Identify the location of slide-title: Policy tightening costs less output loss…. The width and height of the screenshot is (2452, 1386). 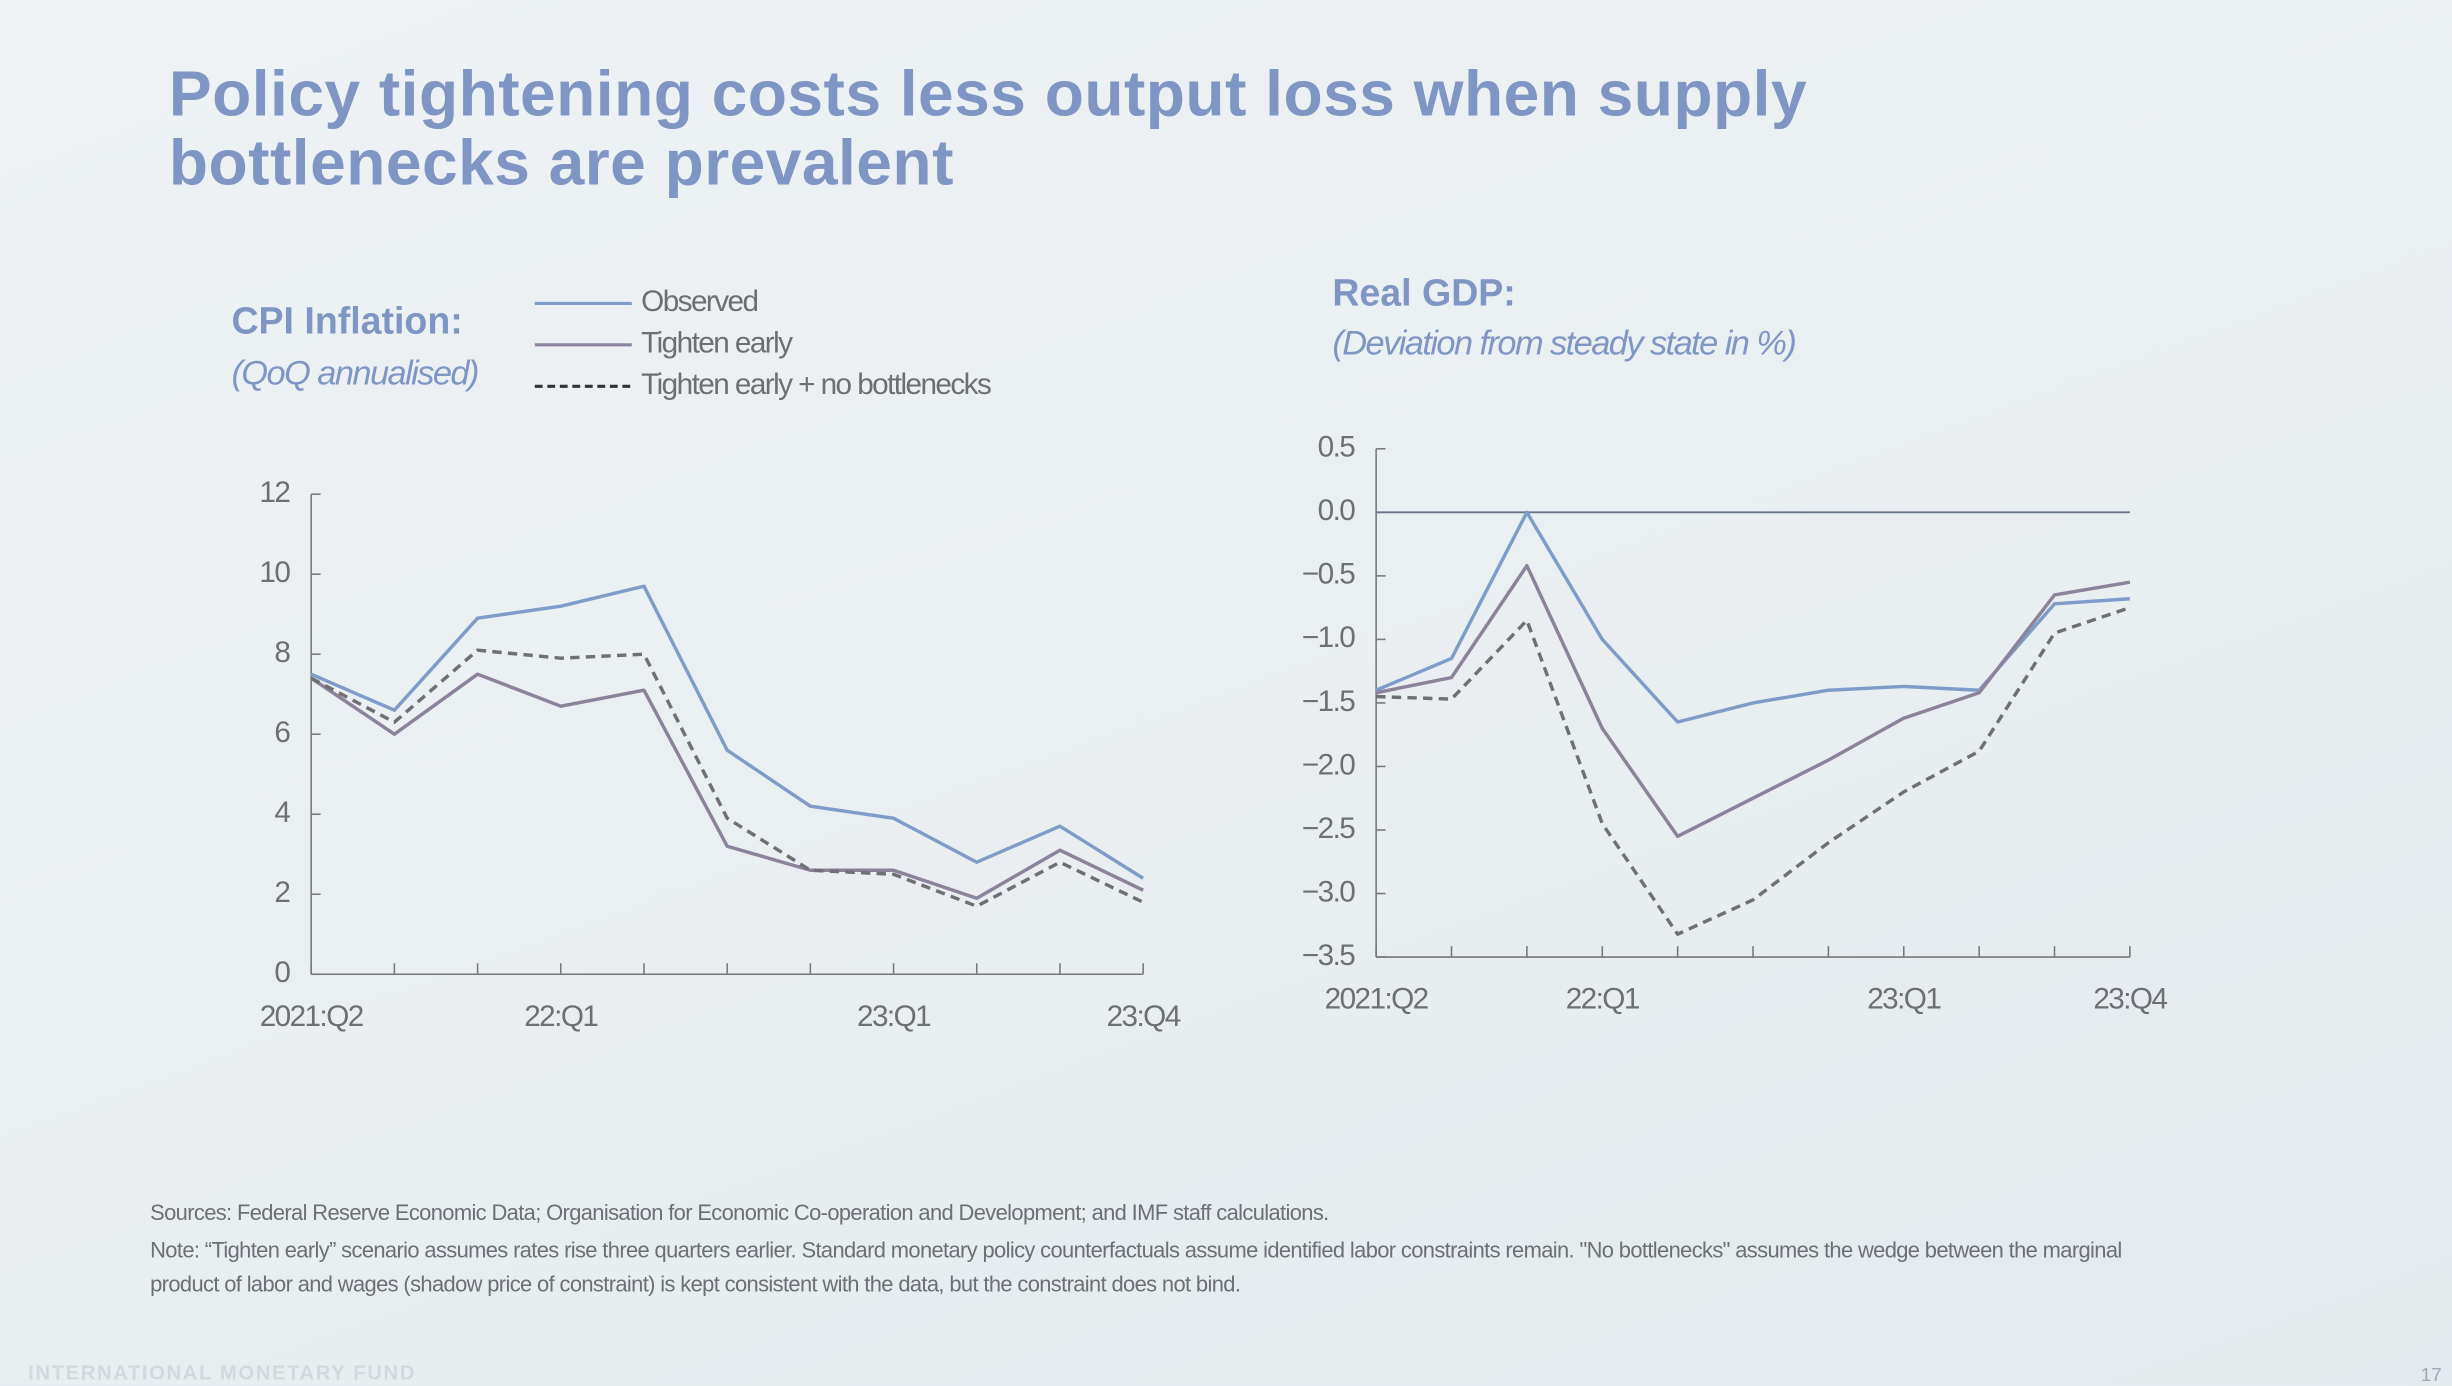
(988, 128).